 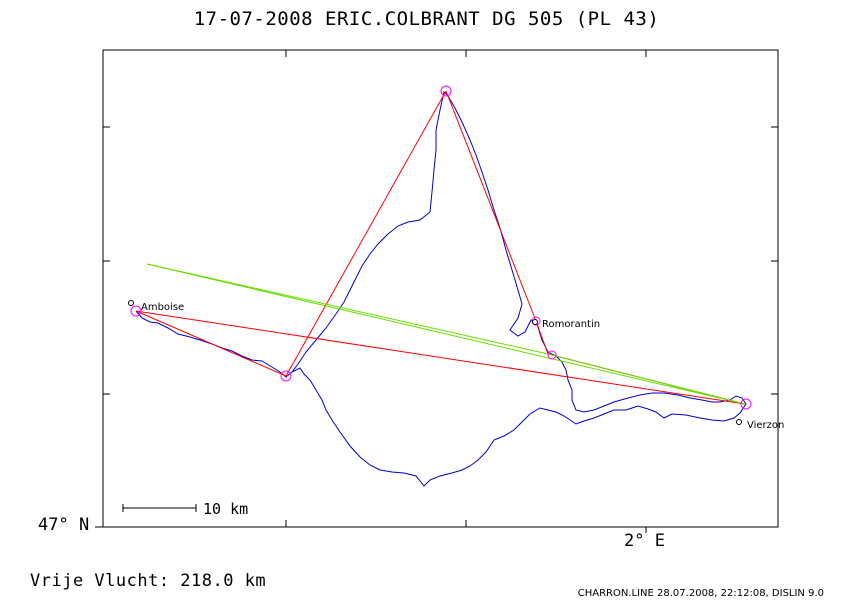 I want to click on distance-label: Vrije Vlucht: 218.0 km, so click(x=148, y=581).